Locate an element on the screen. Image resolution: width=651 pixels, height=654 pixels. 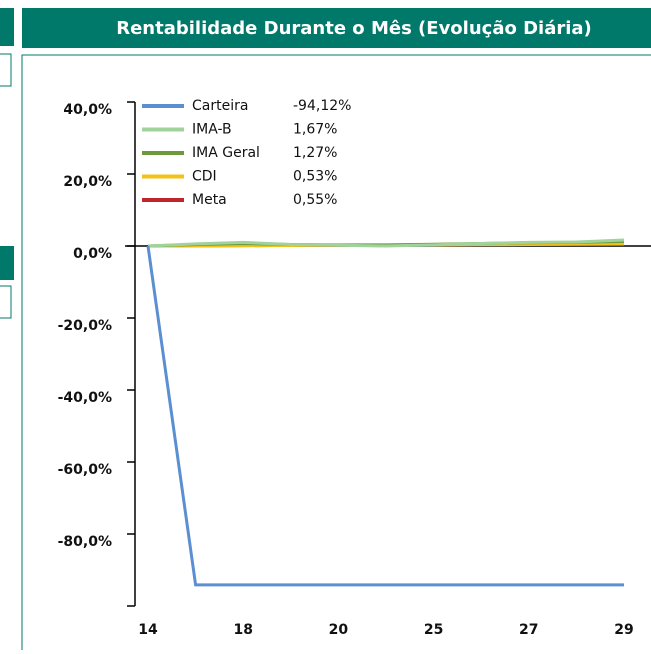
y-tick-label: -20,0% is located at coordinates (85, 326).